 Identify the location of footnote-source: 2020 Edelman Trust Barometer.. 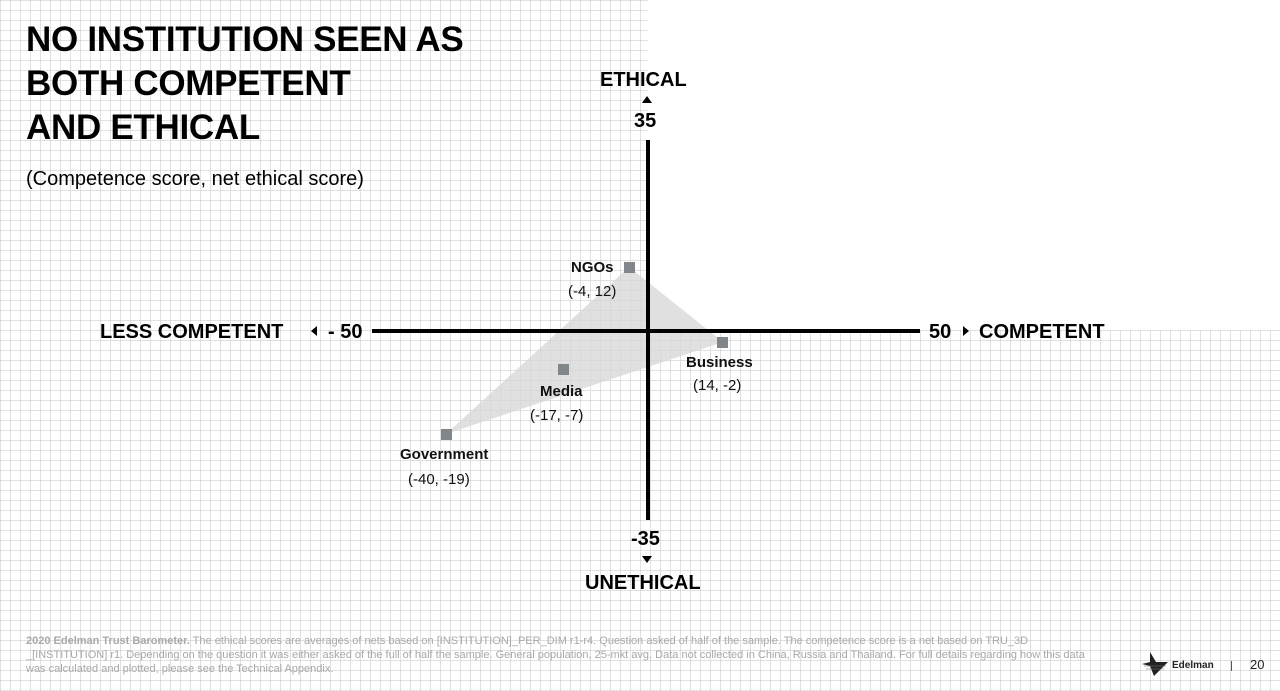
(108, 641).